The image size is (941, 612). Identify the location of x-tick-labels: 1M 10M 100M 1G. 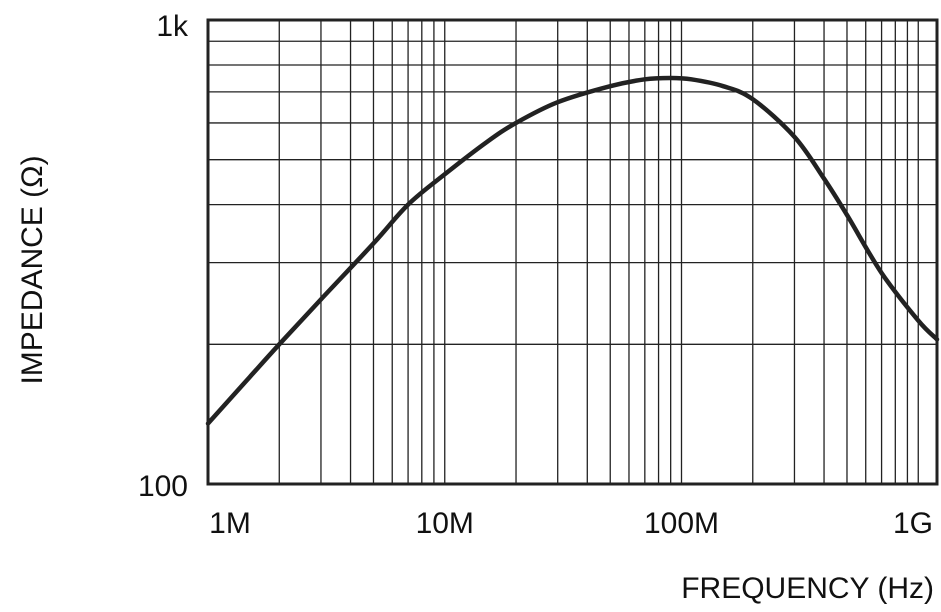
(571, 523).